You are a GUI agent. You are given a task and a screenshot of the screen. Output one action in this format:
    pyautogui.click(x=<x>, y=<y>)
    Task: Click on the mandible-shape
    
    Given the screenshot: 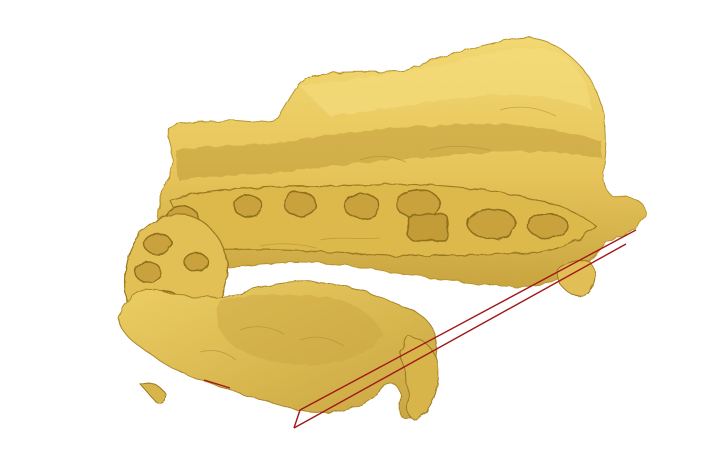 What is the action you would take?
    pyautogui.click(x=278, y=350)
    